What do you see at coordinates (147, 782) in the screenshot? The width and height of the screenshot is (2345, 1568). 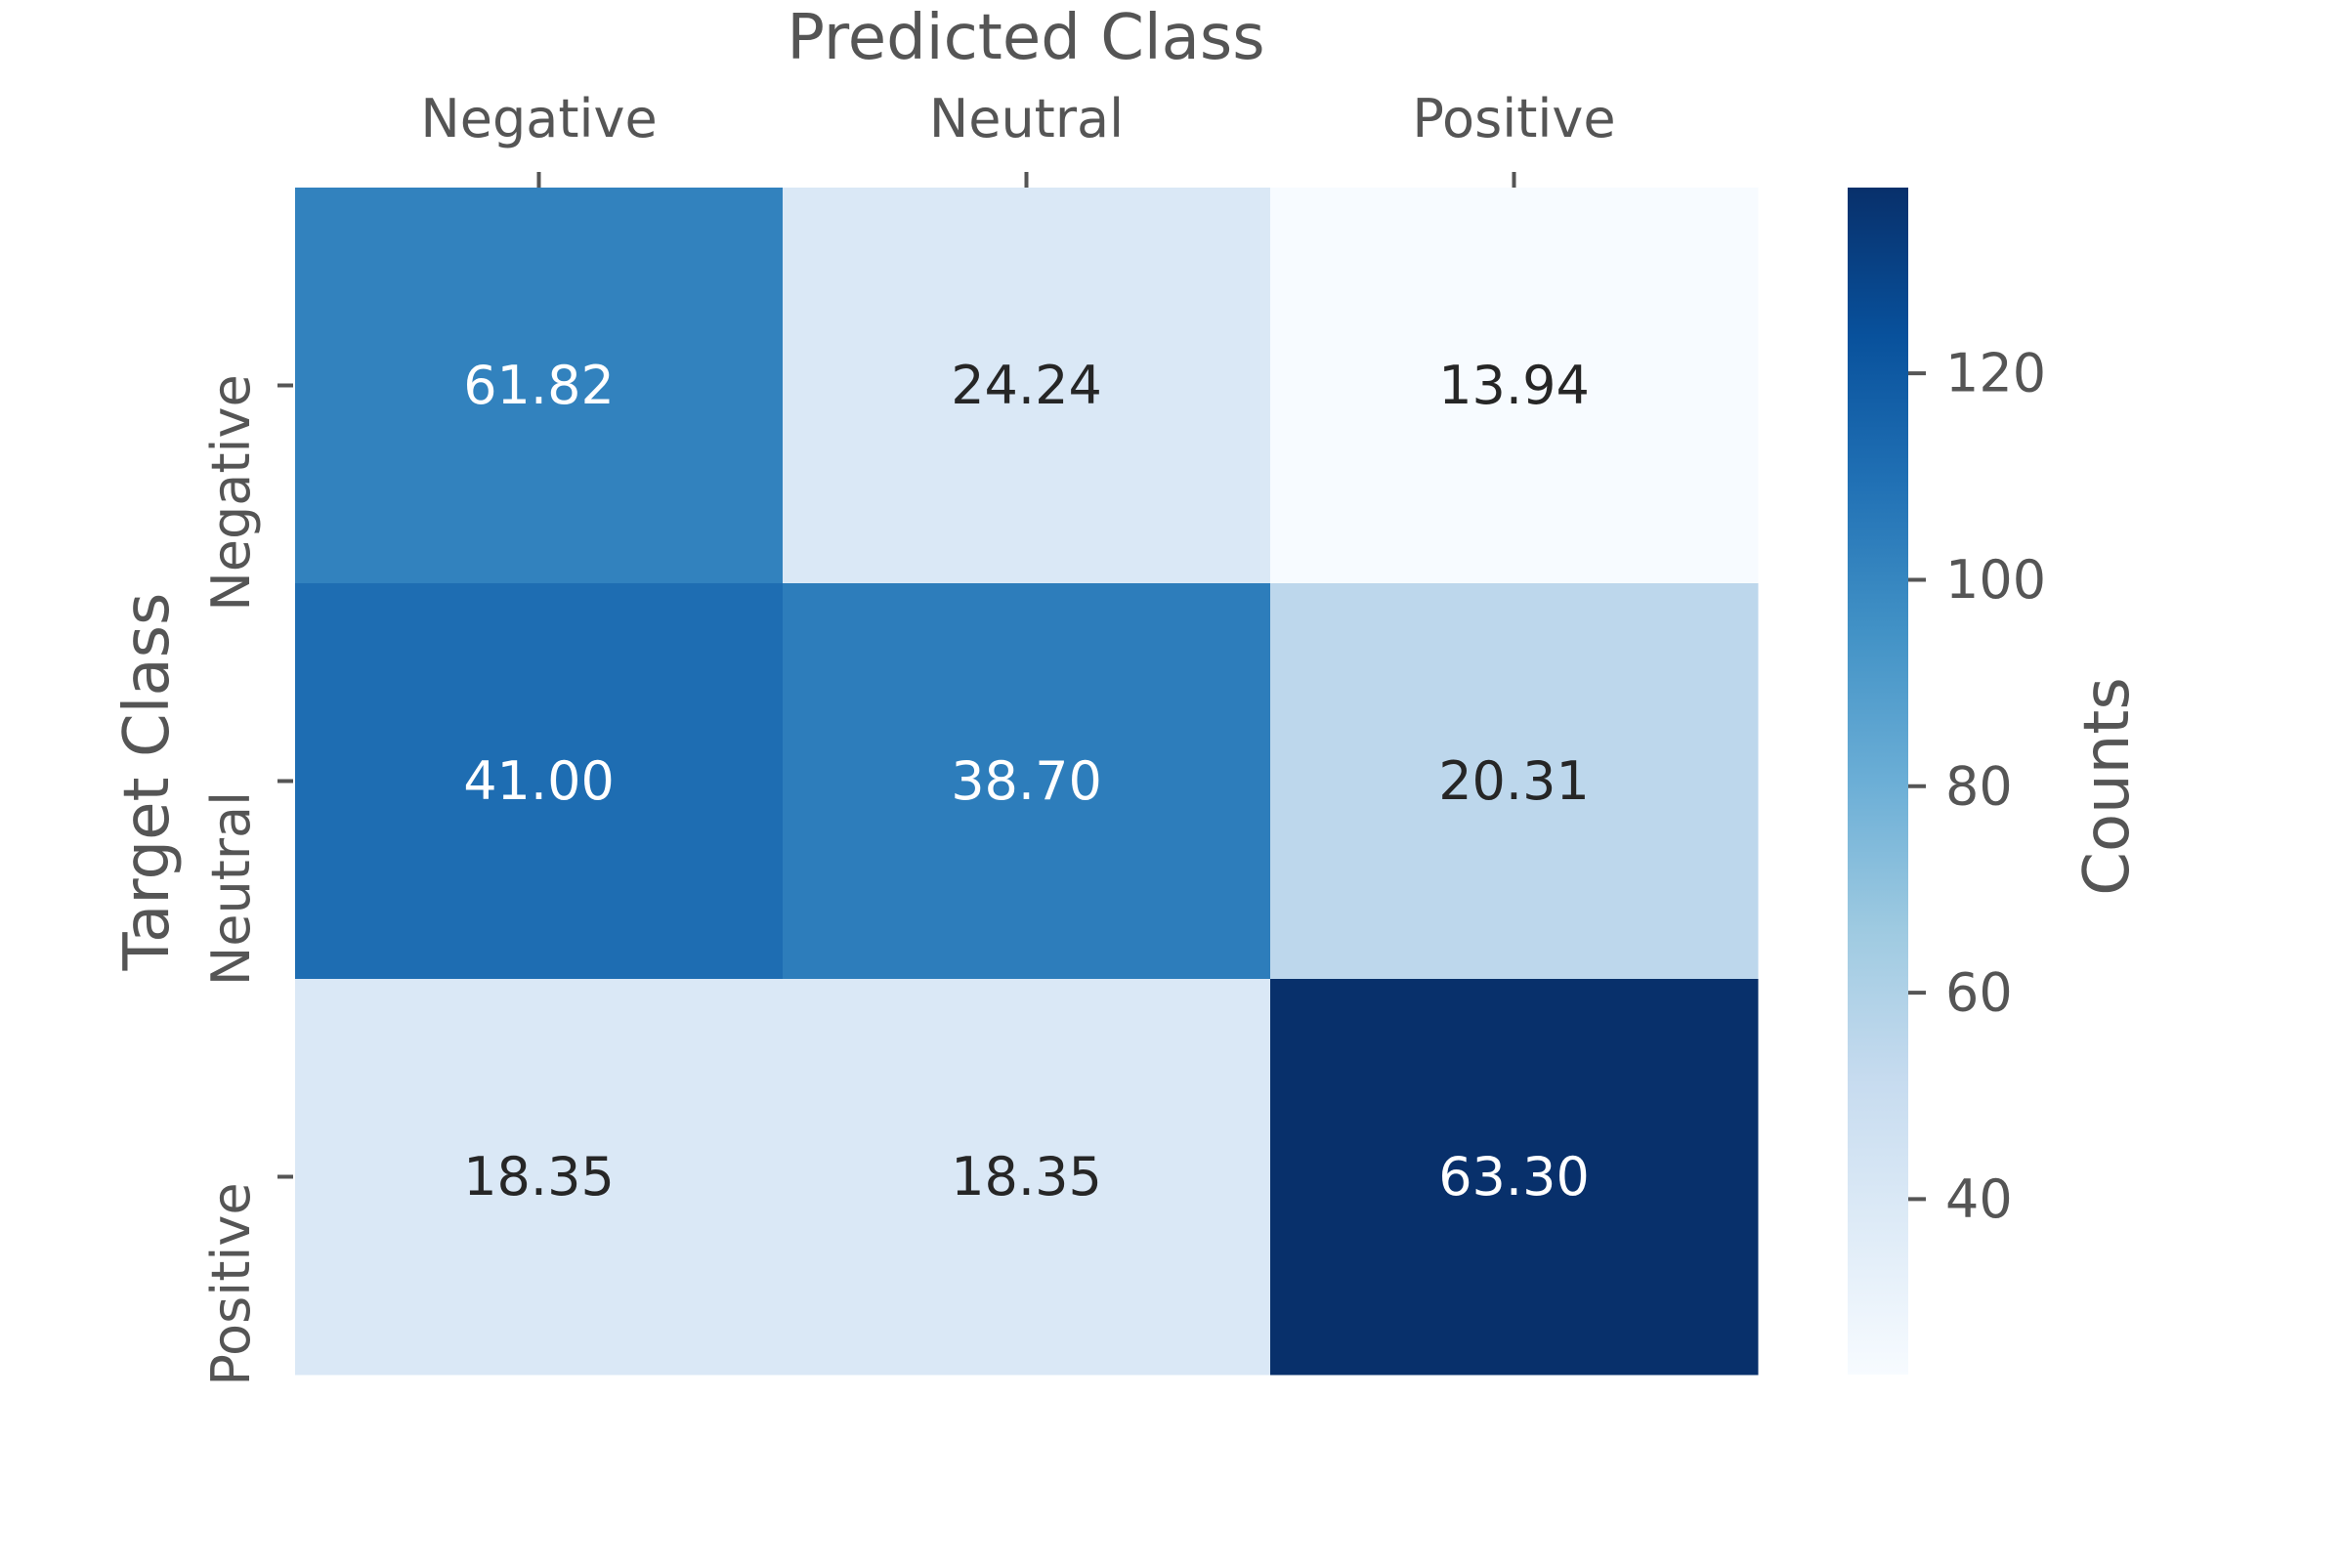 I see `y-axis-title: Target Class` at bounding box center [147, 782].